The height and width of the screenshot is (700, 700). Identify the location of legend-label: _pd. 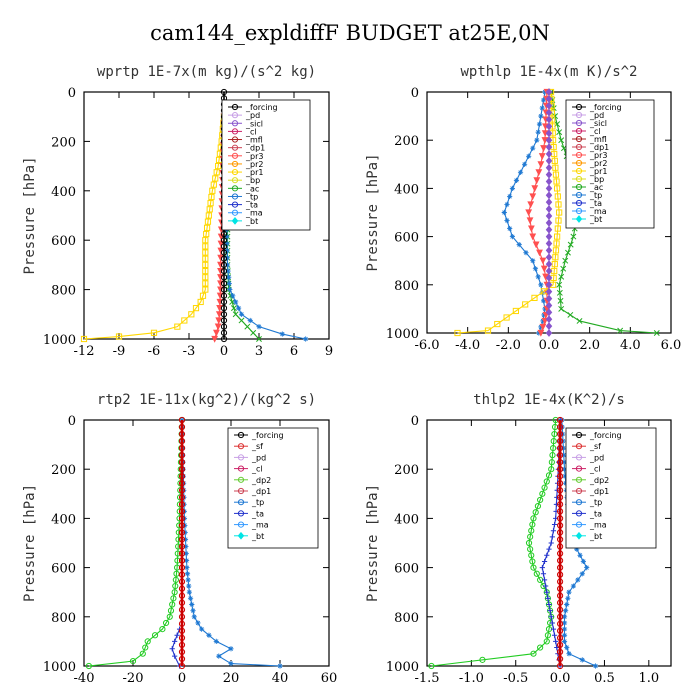
(596, 115).